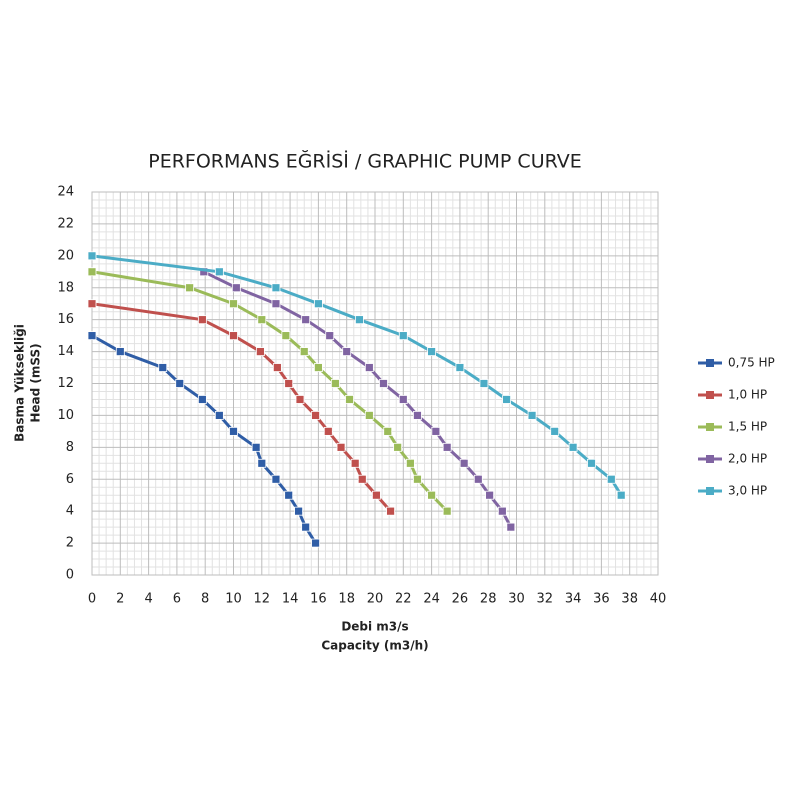 This screenshot has height=800, width=800. I want to click on x-tick-label: 12, so click(262, 599).